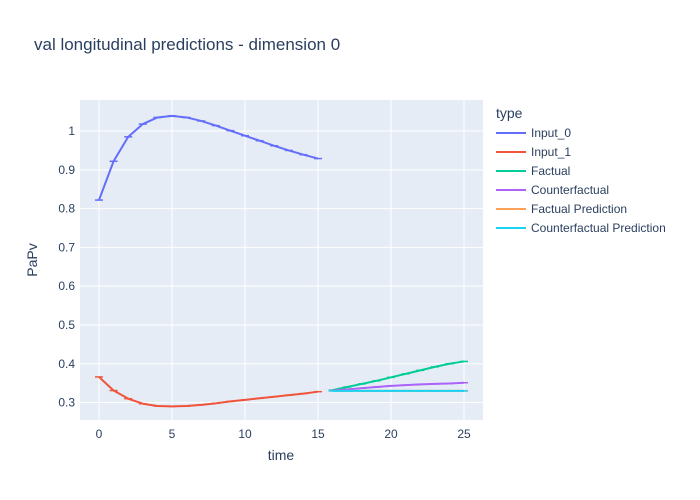  What do you see at coordinates (66, 403) in the screenshot?
I see `y-tick-label: 0.3` at bounding box center [66, 403].